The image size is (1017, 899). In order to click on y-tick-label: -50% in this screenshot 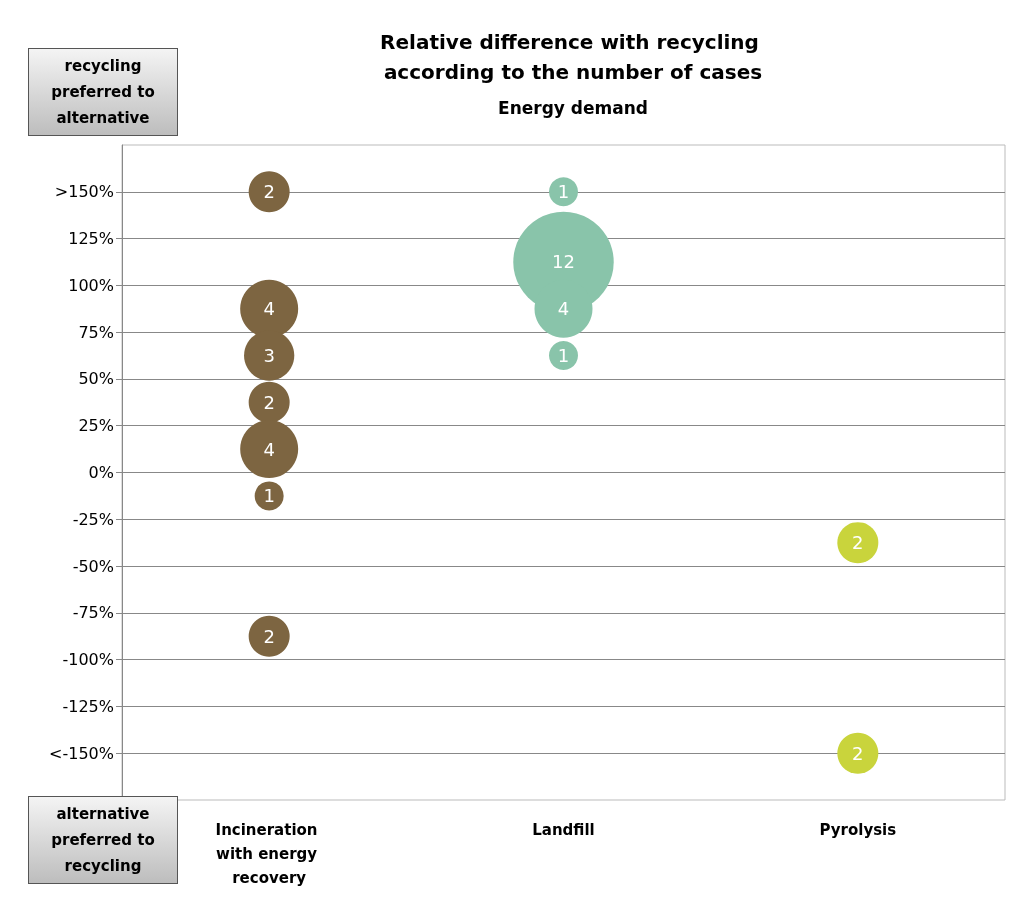, I will do `click(93, 566)`.